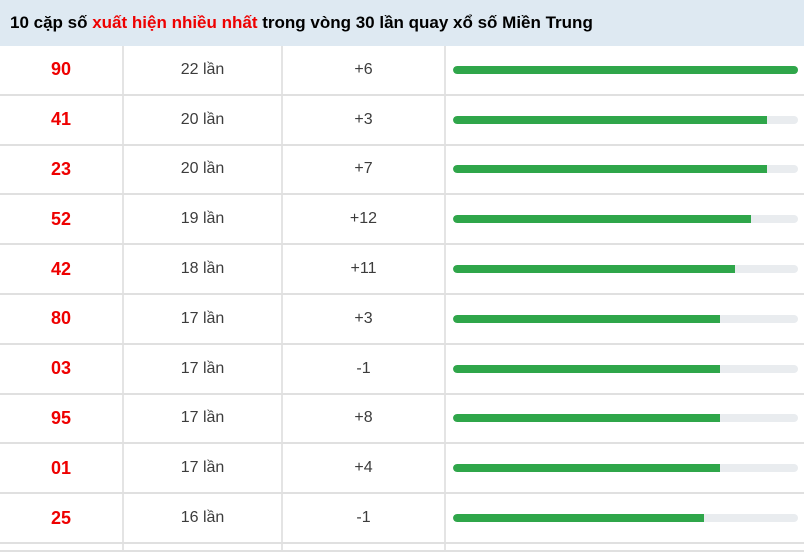 Image resolution: width=804 pixels, height=556 pixels. I want to click on title-prefix: 10 cặp số, so click(51, 22).